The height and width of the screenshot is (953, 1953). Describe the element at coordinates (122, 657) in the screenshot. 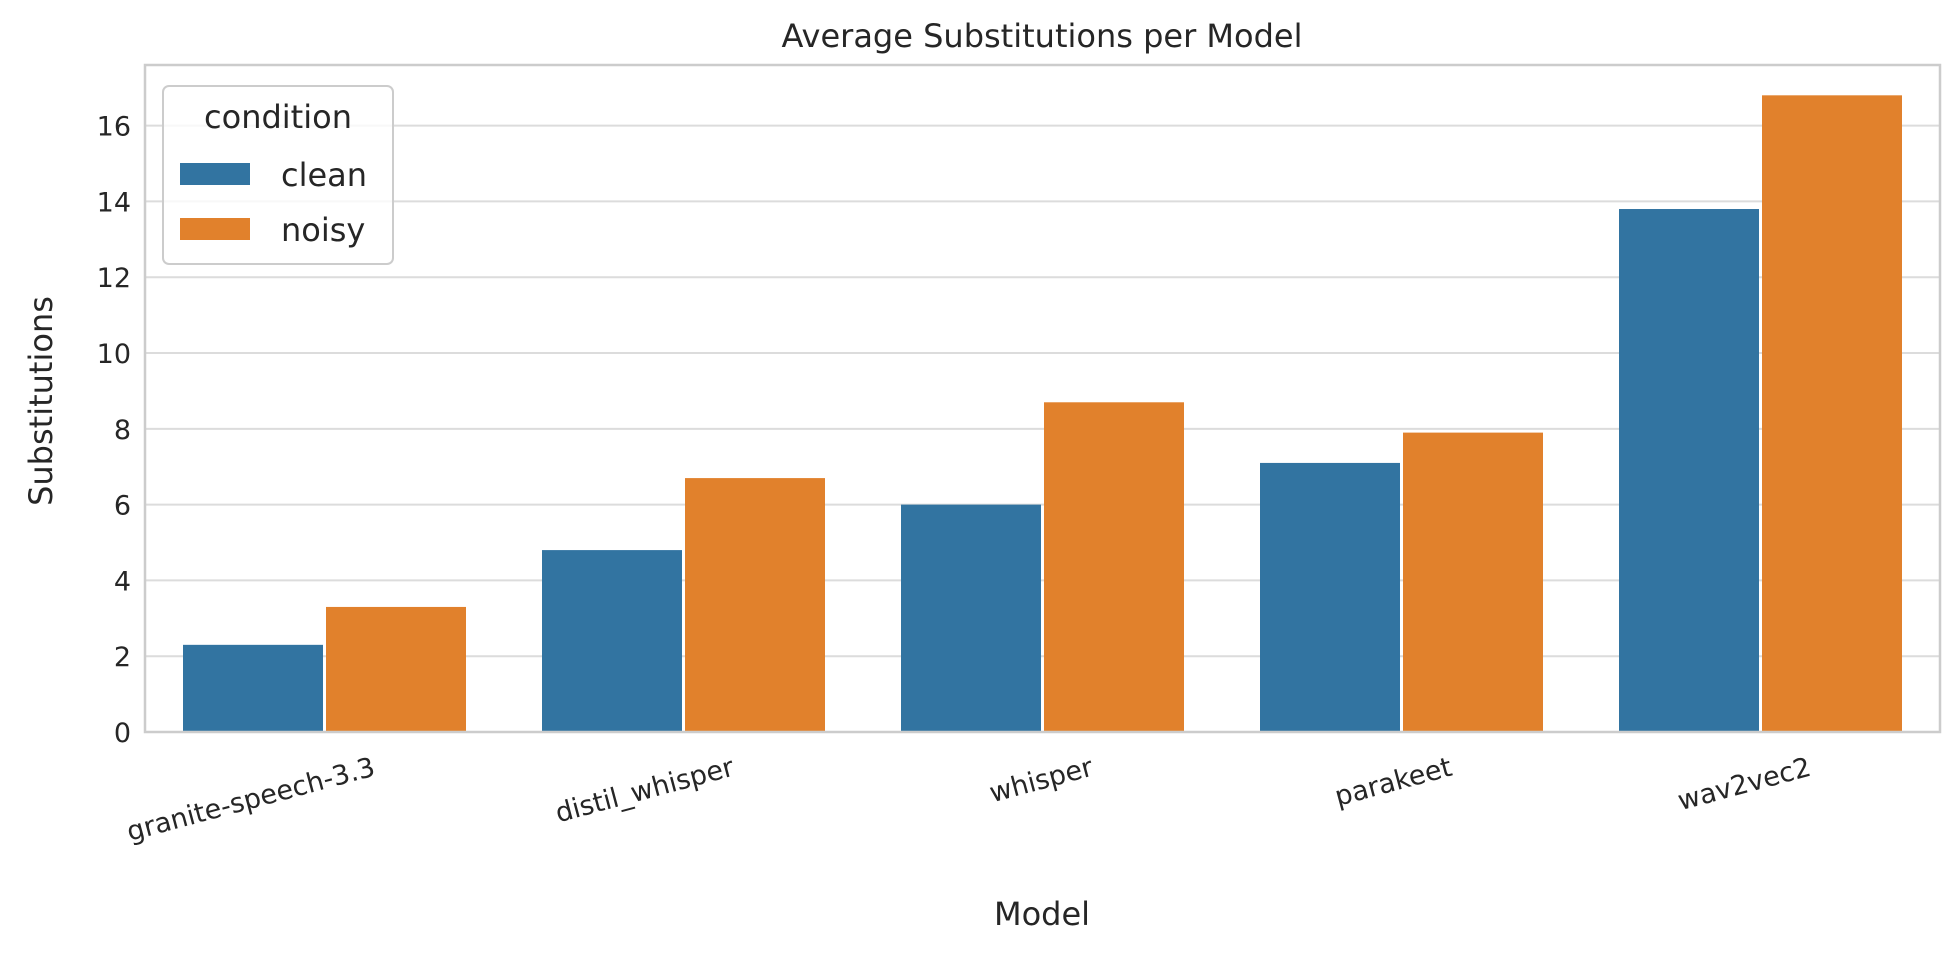

I see `y-tick-label: 2` at that location.